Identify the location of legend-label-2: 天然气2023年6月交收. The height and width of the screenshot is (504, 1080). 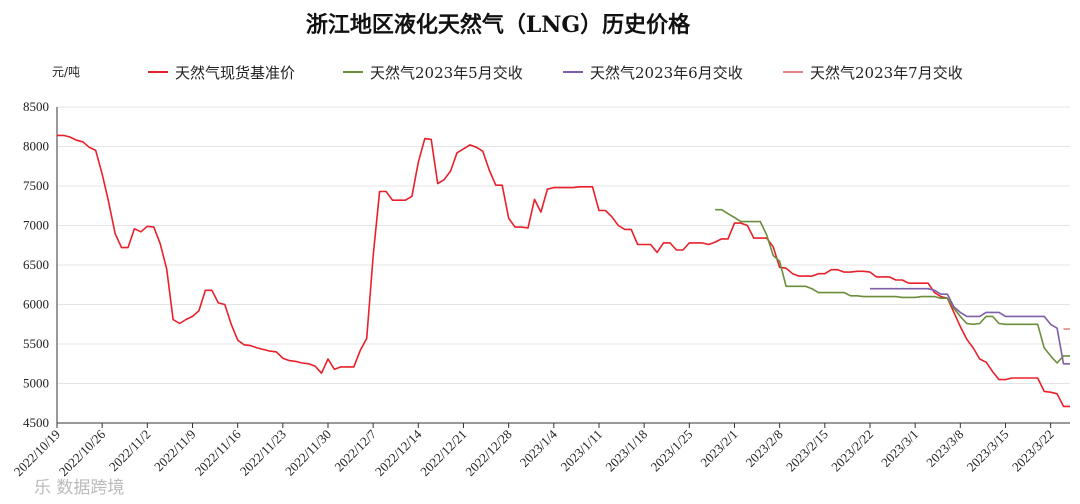
(666, 73).